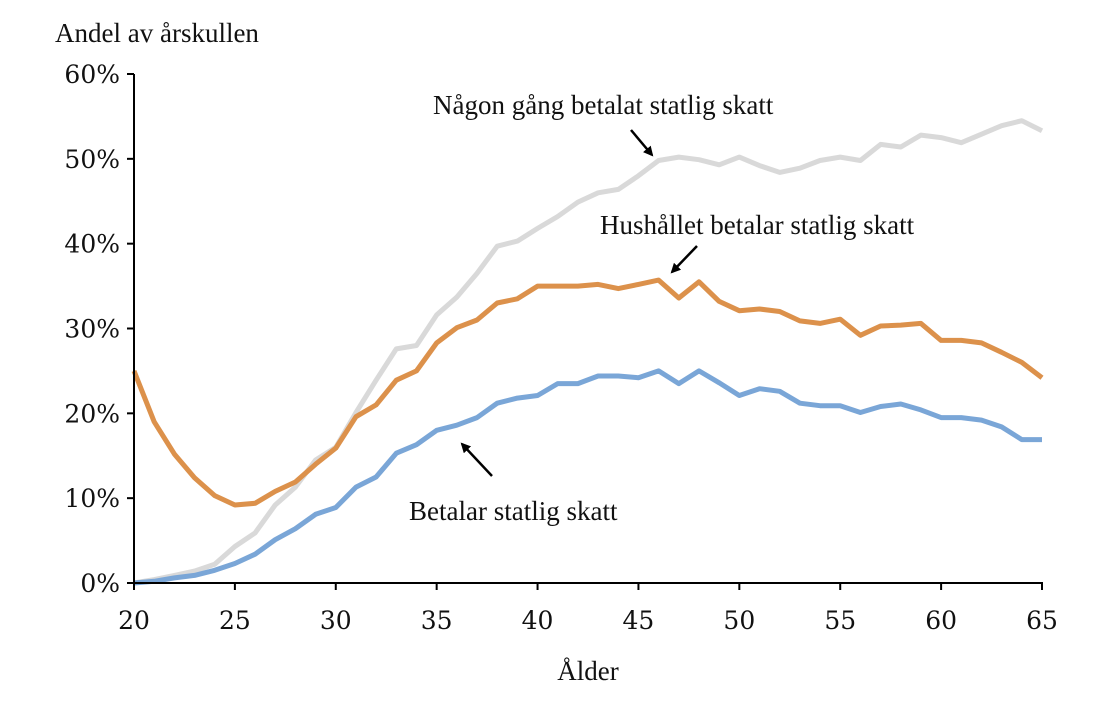  I want to click on y-tick-label: 20%, so click(92, 413).